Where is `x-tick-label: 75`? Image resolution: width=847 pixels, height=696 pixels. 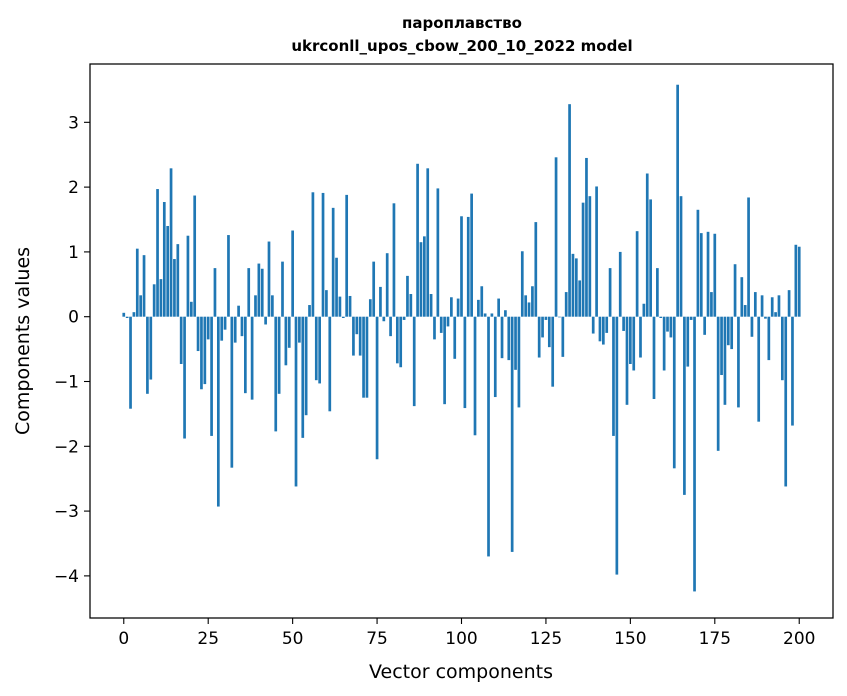
x-tick-label: 75 is located at coordinates (377, 639).